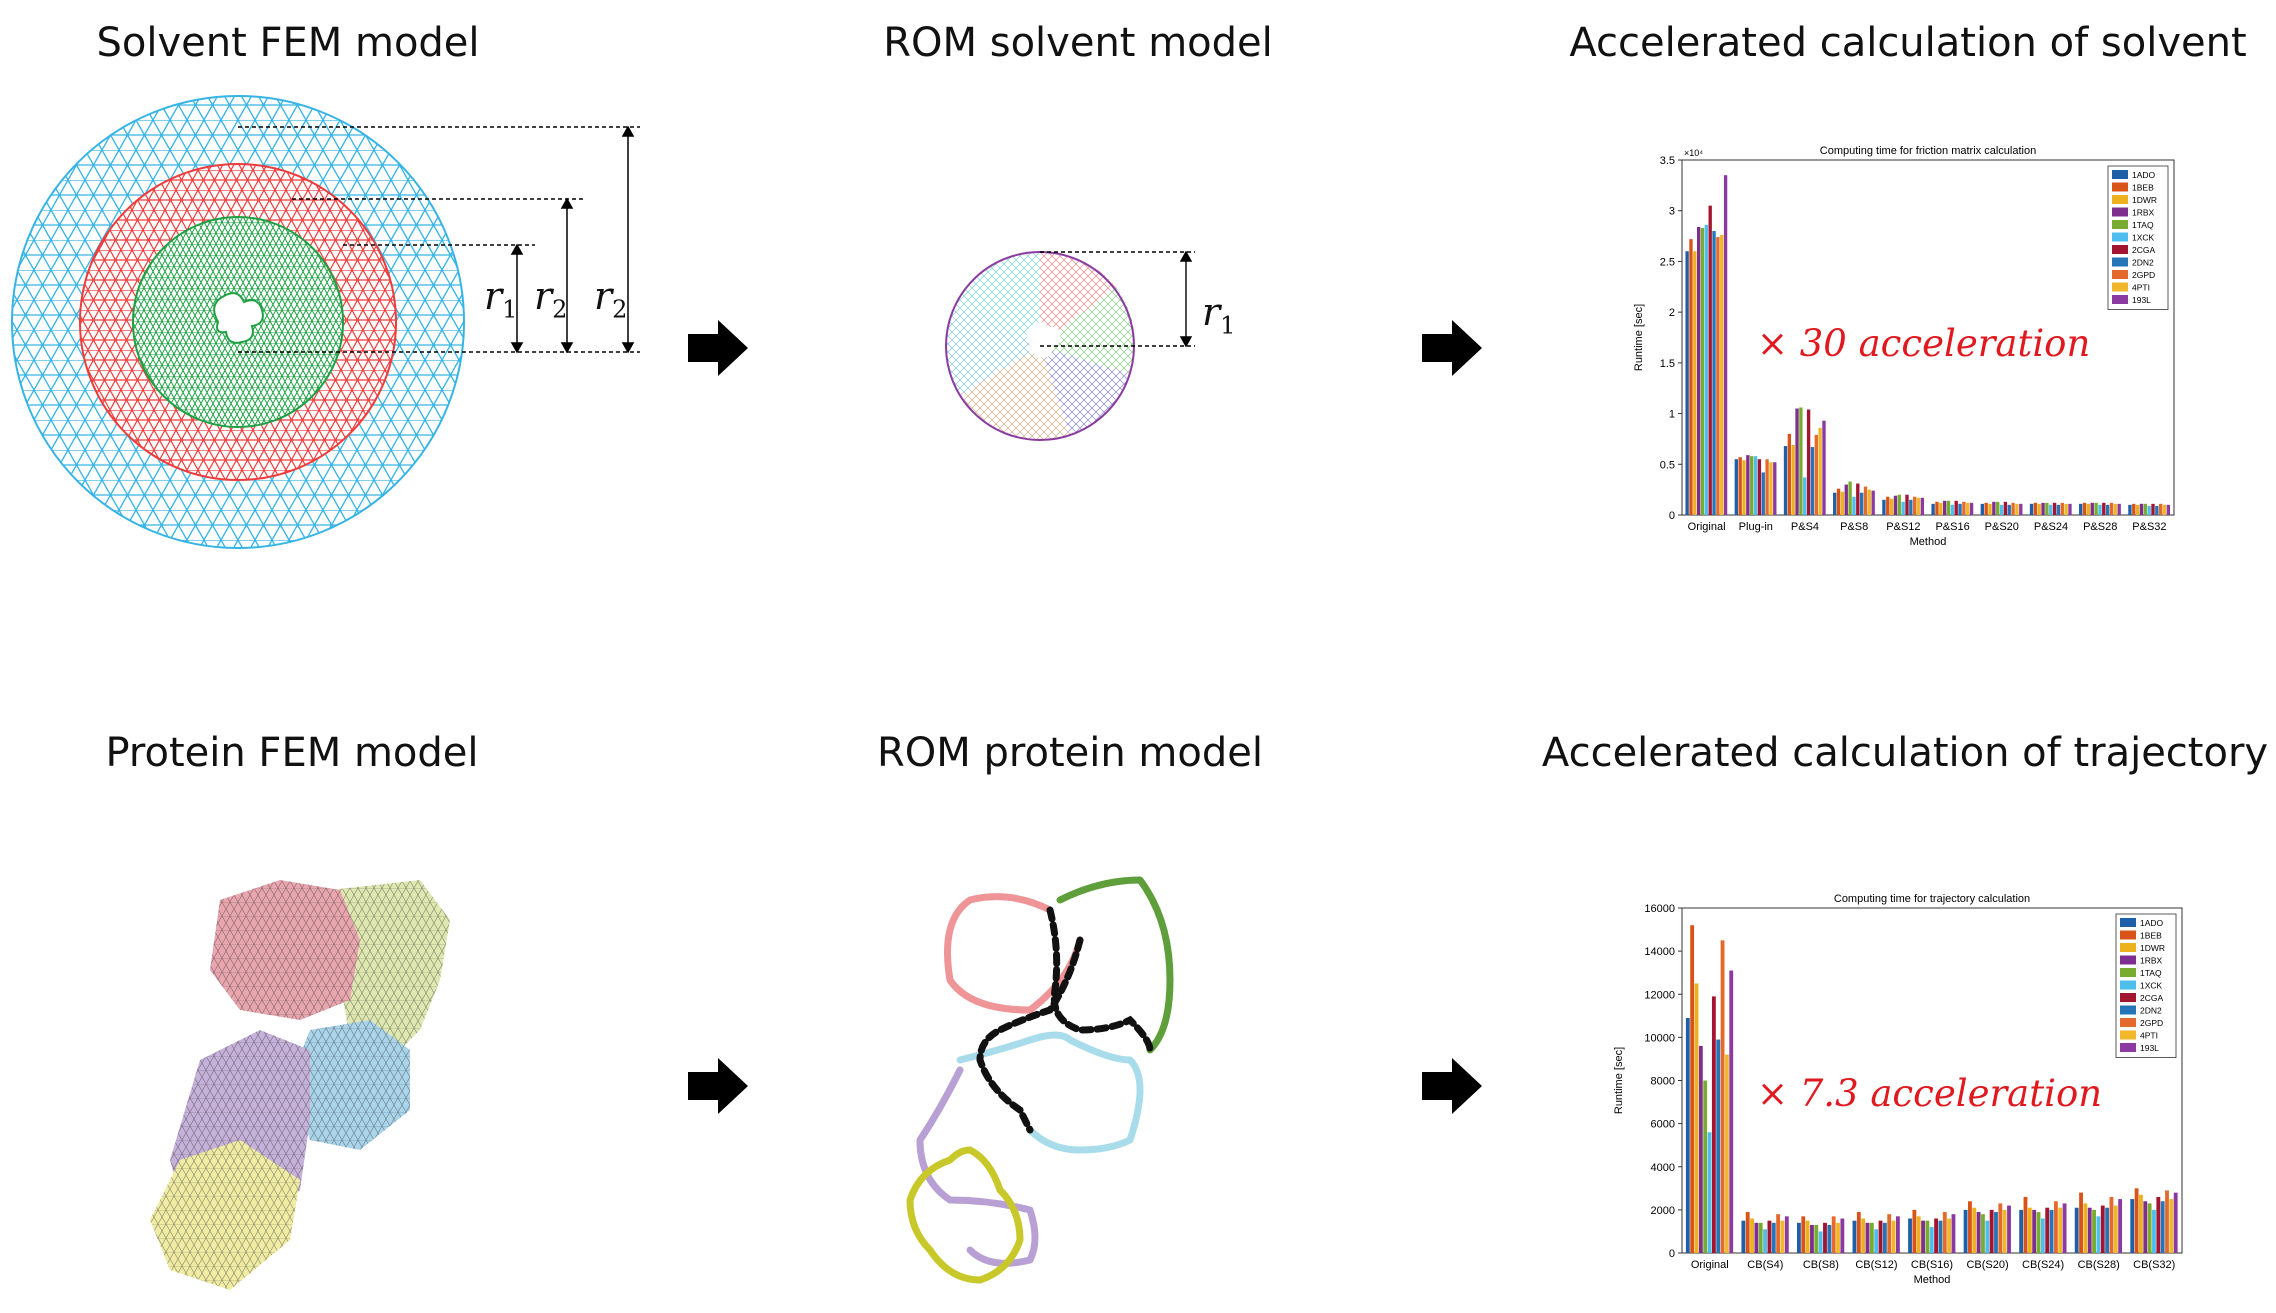 The width and height of the screenshot is (2276, 1313). What do you see at coordinates (2149, 527) in the screenshot?
I see `x-tick-label: P&S32` at bounding box center [2149, 527].